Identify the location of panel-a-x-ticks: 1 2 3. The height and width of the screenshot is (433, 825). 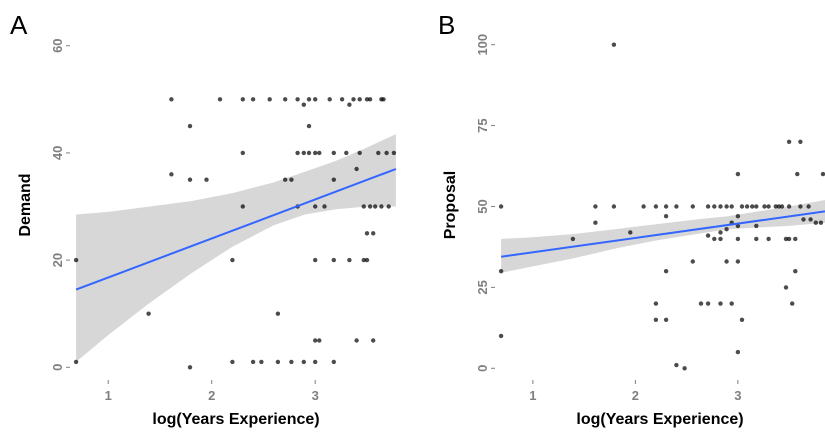
(212, 391).